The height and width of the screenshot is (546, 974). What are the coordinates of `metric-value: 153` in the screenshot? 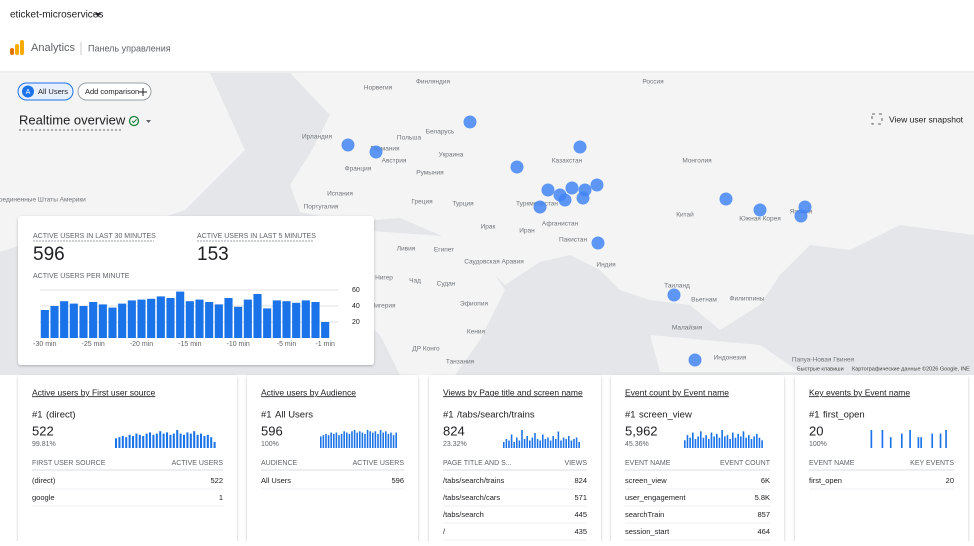 It's located at (213, 254).